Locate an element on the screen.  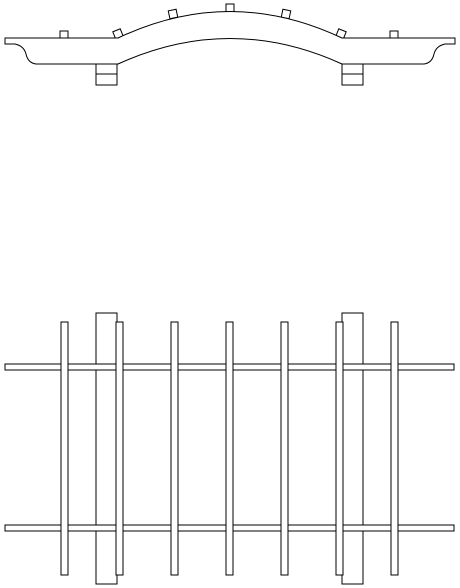
arched-beam is located at coordinates (230, 38).